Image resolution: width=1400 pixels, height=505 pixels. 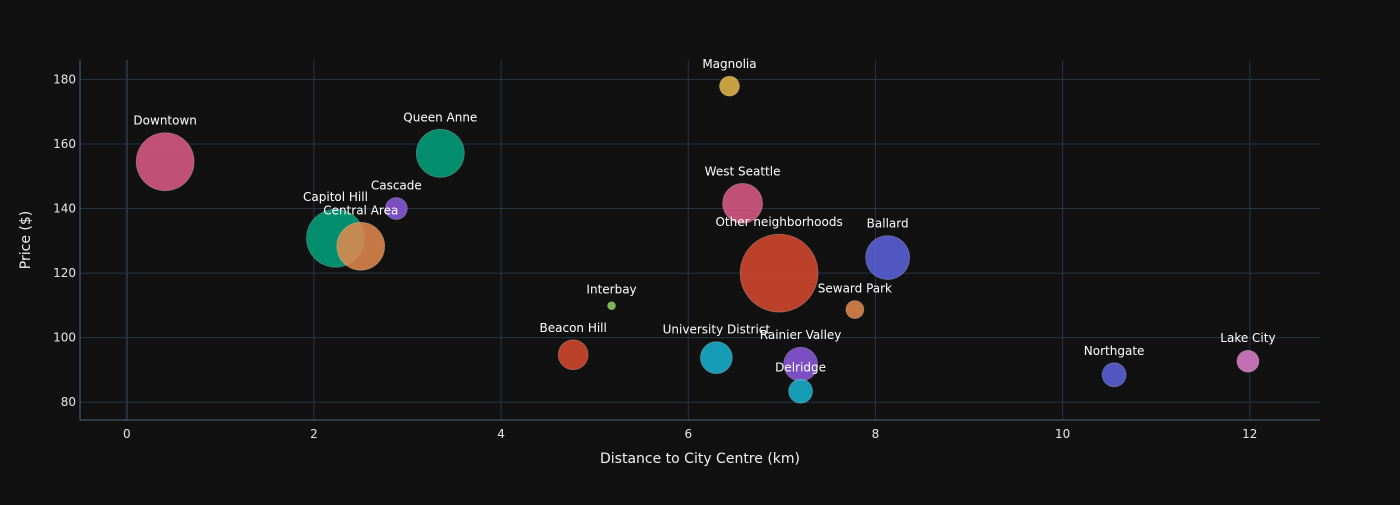 I want to click on label-central-area: Central Area, so click(x=360, y=210).